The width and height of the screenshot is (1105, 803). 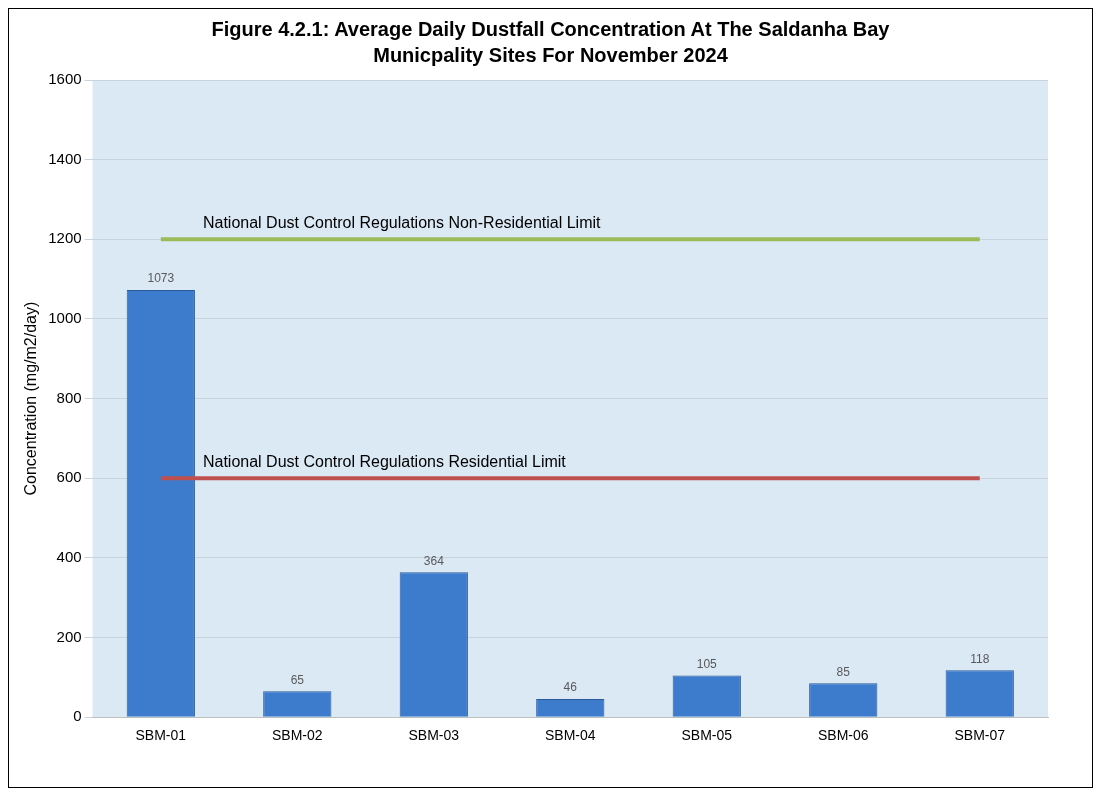 I want to click on y-axis-title: Concentration (mg/m2/day), so click(x=31, y=398).